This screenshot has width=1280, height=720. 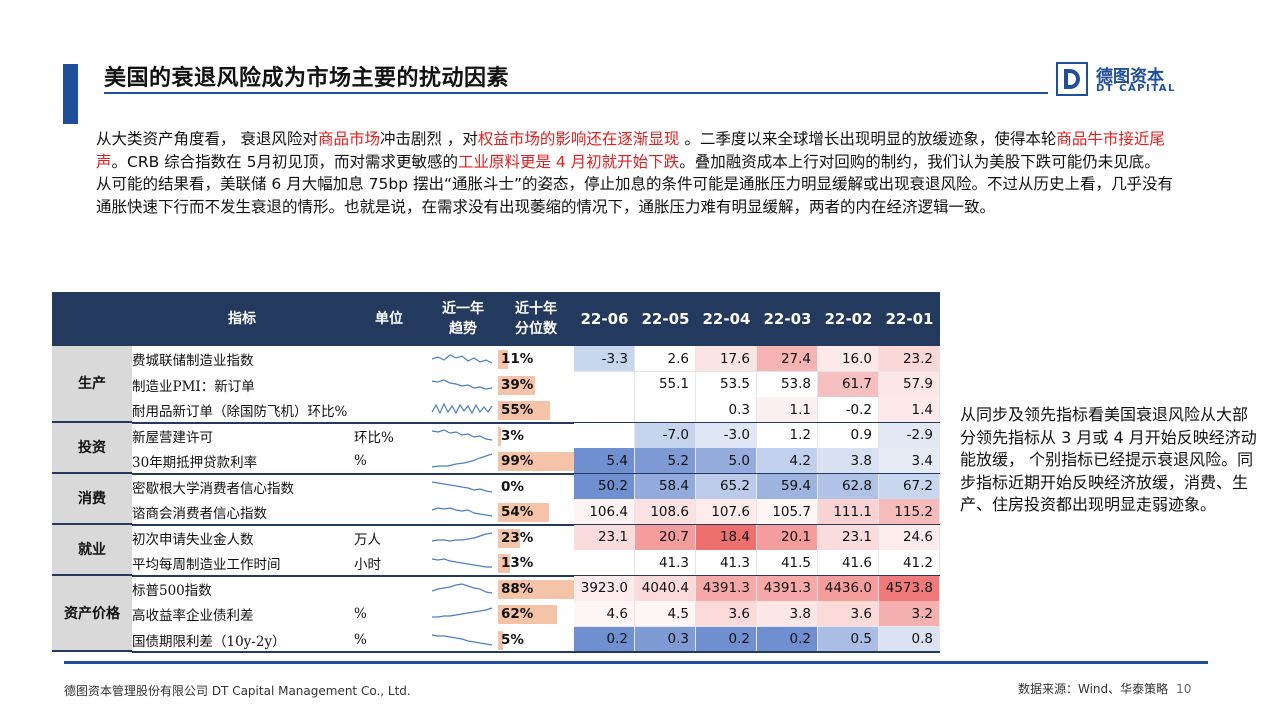 What do you see at coordinates (909, 537) in the screenshot?
I see `value-cell: 24.6` at bounding box center [909, 537].